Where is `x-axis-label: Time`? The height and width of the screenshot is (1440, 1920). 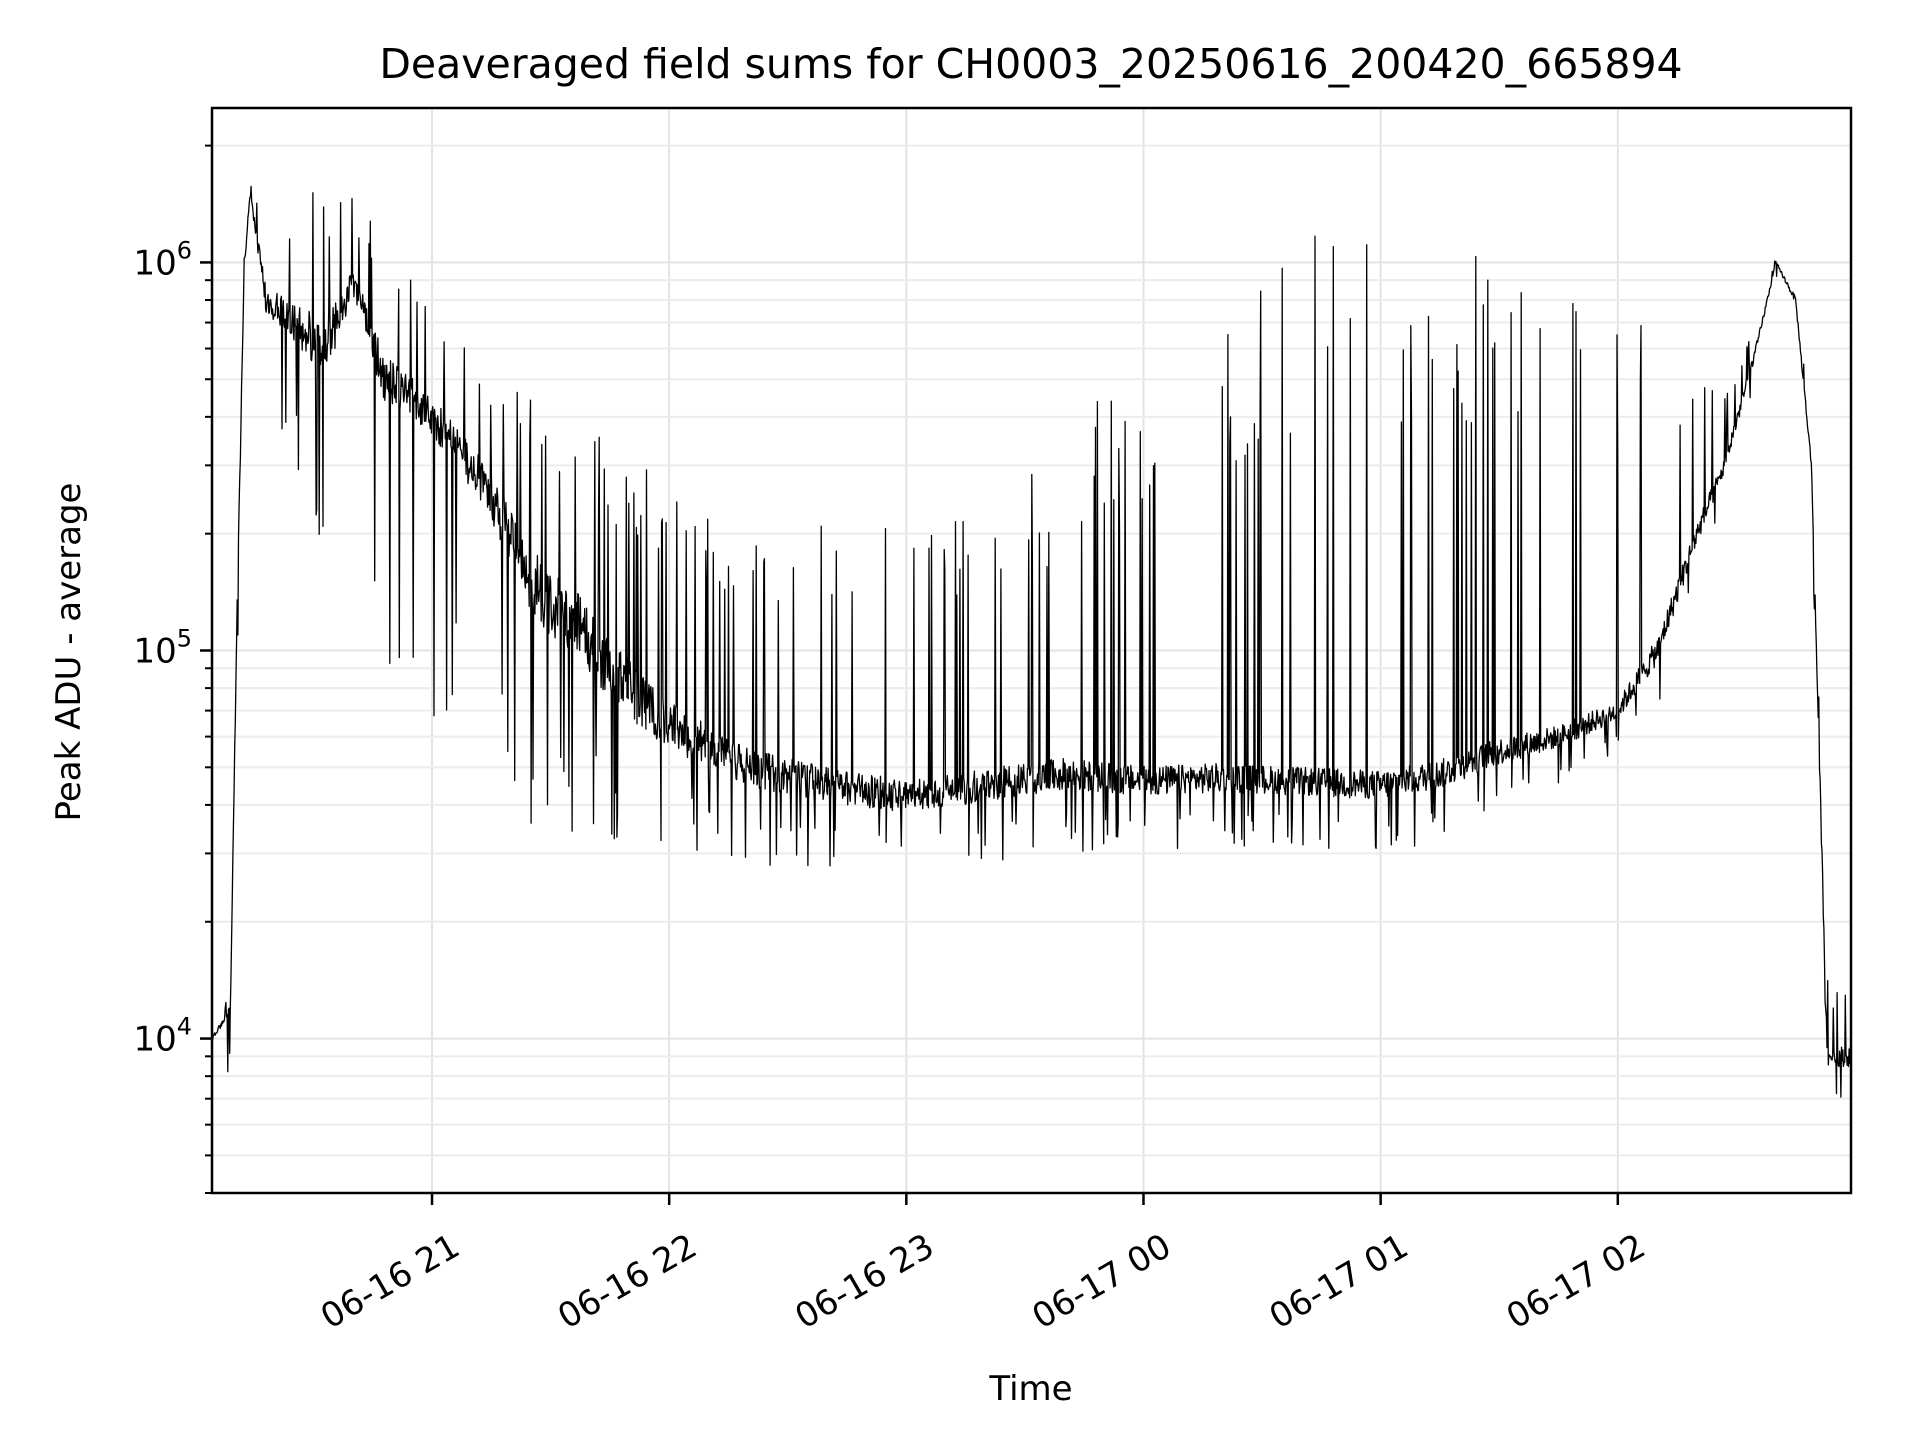
x-axis-label: Time is located at coordinates (1030, 1389).